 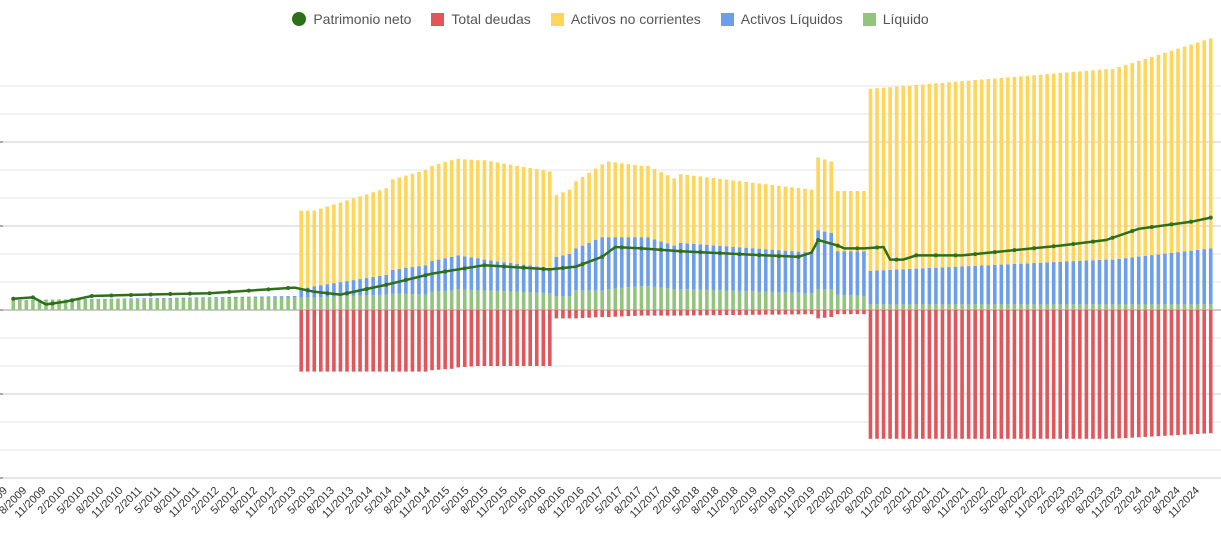 I want to click on legend-swatch-noncurrent, so click(x=557, y=19).